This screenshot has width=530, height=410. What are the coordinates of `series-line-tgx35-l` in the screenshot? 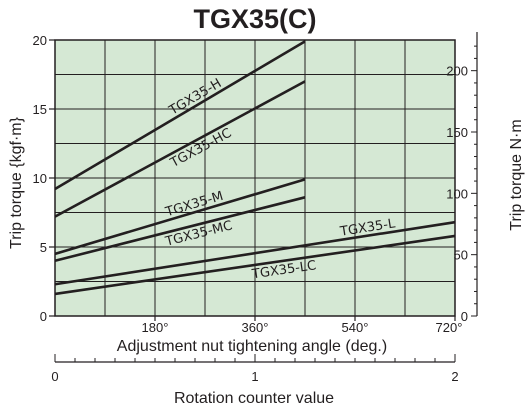 It's located at (255, 253).